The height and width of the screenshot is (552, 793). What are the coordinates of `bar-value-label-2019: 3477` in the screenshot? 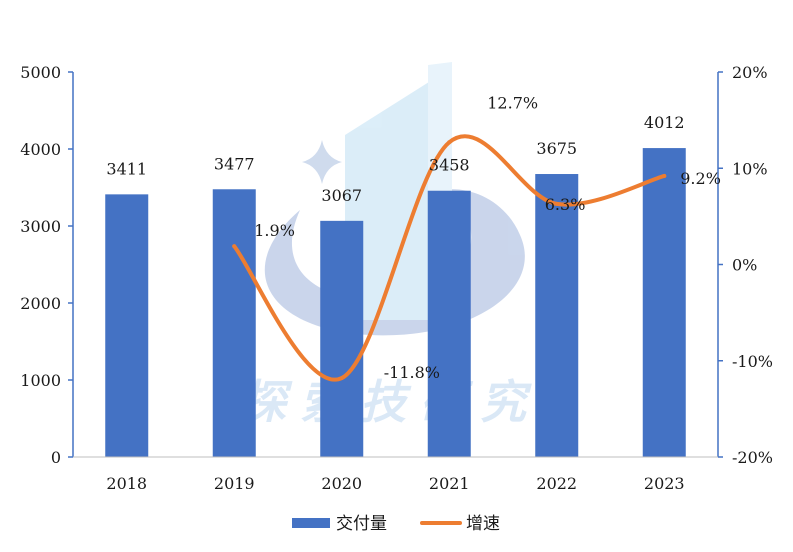 It's located at (234, 163).